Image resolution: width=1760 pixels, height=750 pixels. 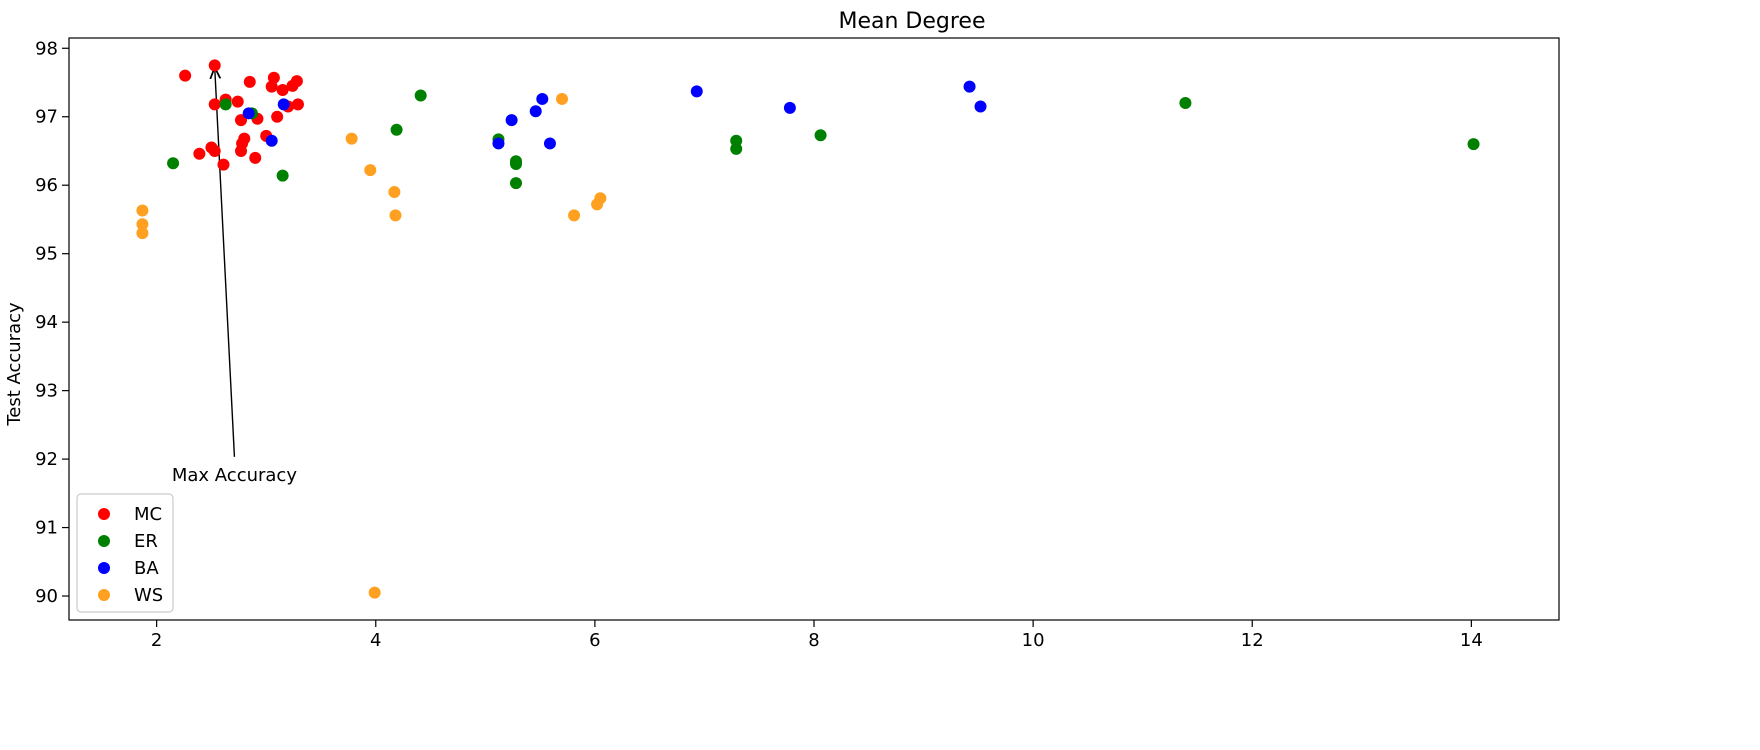 I want to click on legend-item-er: ER, so click(x=128, y=541).